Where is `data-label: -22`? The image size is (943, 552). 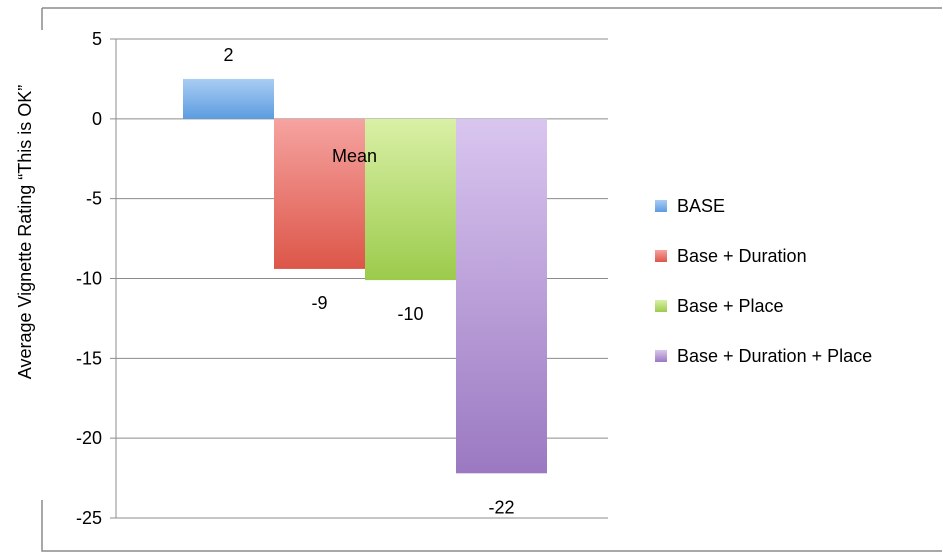
data-label: -22 is located at coordinates (501, 507).